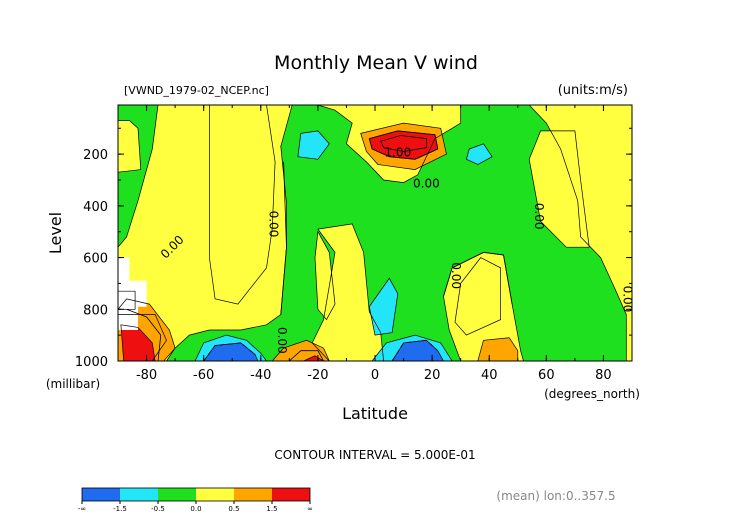  Describe the element at coordinates (432, 375) in the screenshot. I see `x-tick-label: 20` at that location.